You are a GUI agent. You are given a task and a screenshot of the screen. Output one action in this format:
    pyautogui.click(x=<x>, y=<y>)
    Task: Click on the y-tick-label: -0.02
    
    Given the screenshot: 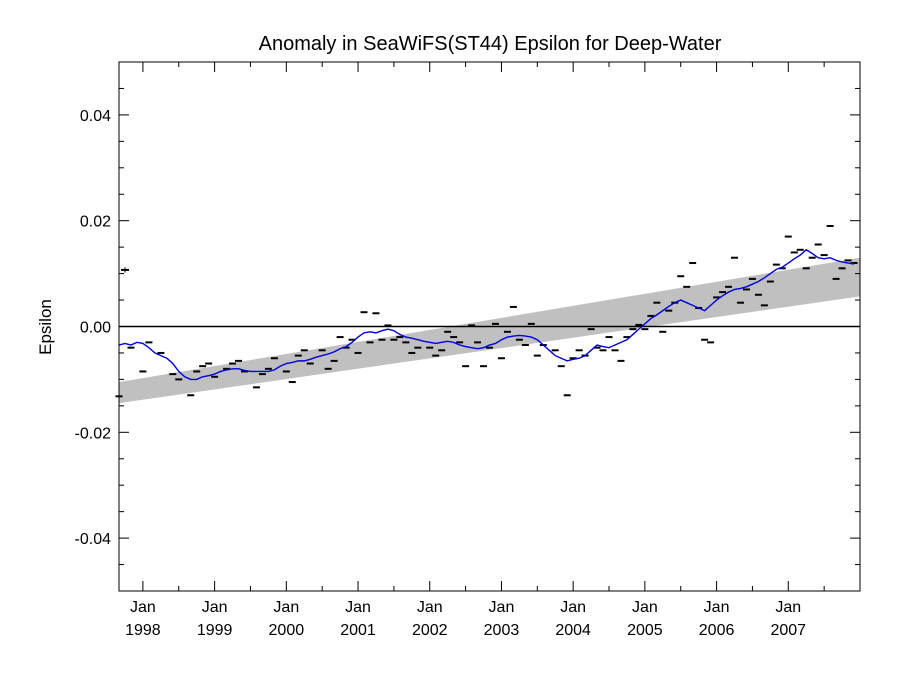 What is the action you would take?
    pyautogui.click(x=93, y=433)
    